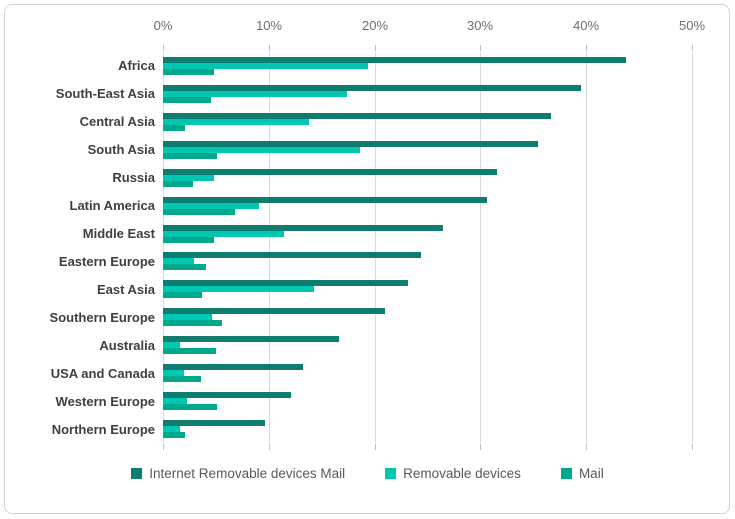 Image resolution: width=735 pixels, height=519 pixels. I want to click on bar-group-middle-east, so click(427, 234).